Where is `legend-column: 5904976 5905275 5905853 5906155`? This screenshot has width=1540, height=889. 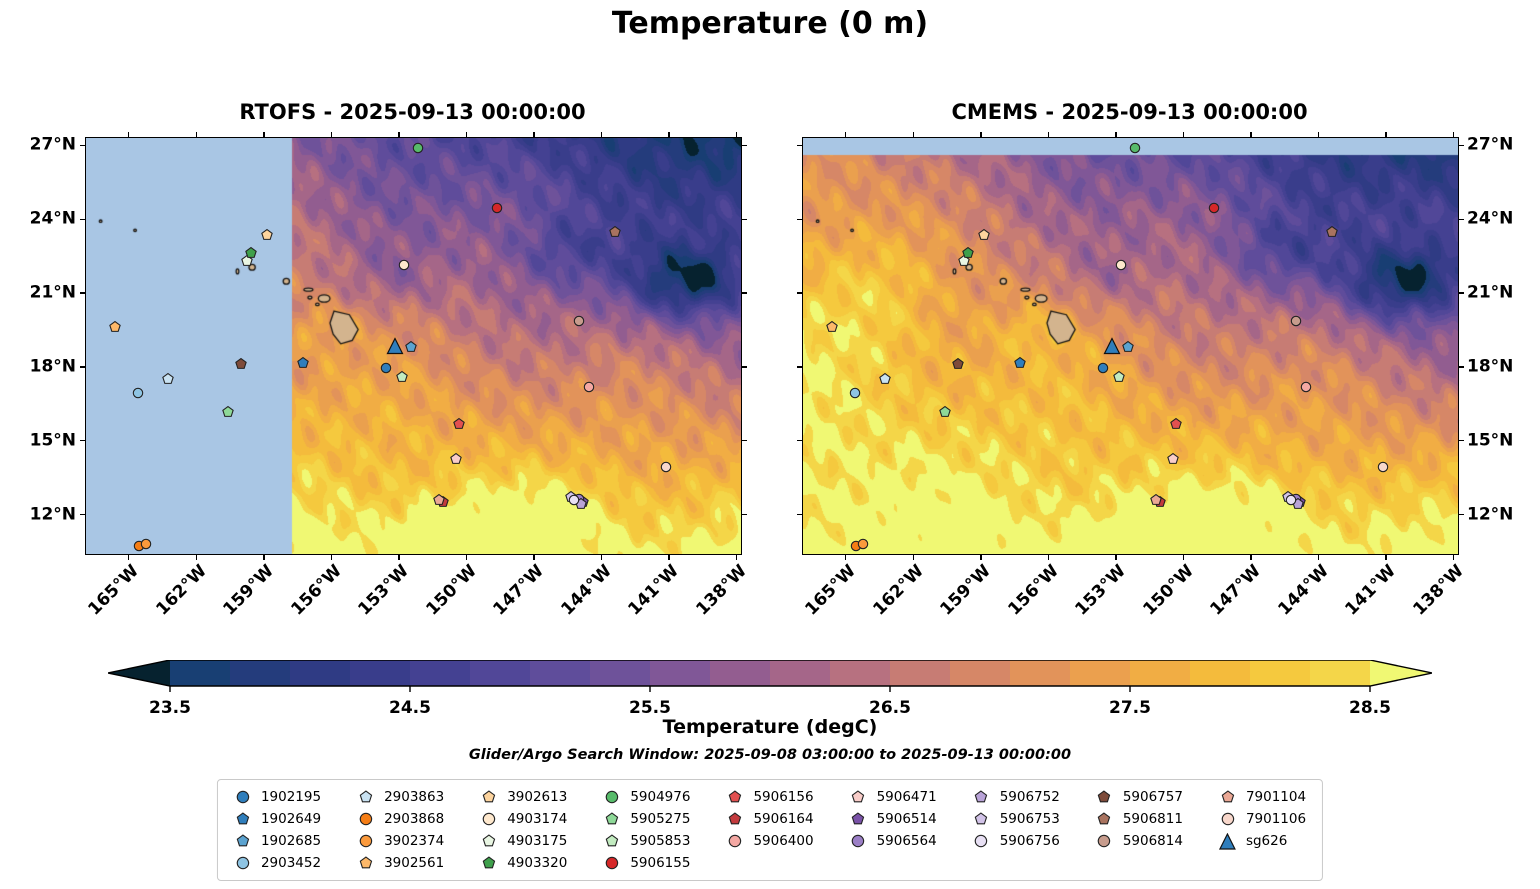
legend-column: 5904976 5905275 5905853 5906155 is located at coordinates (646, 830).